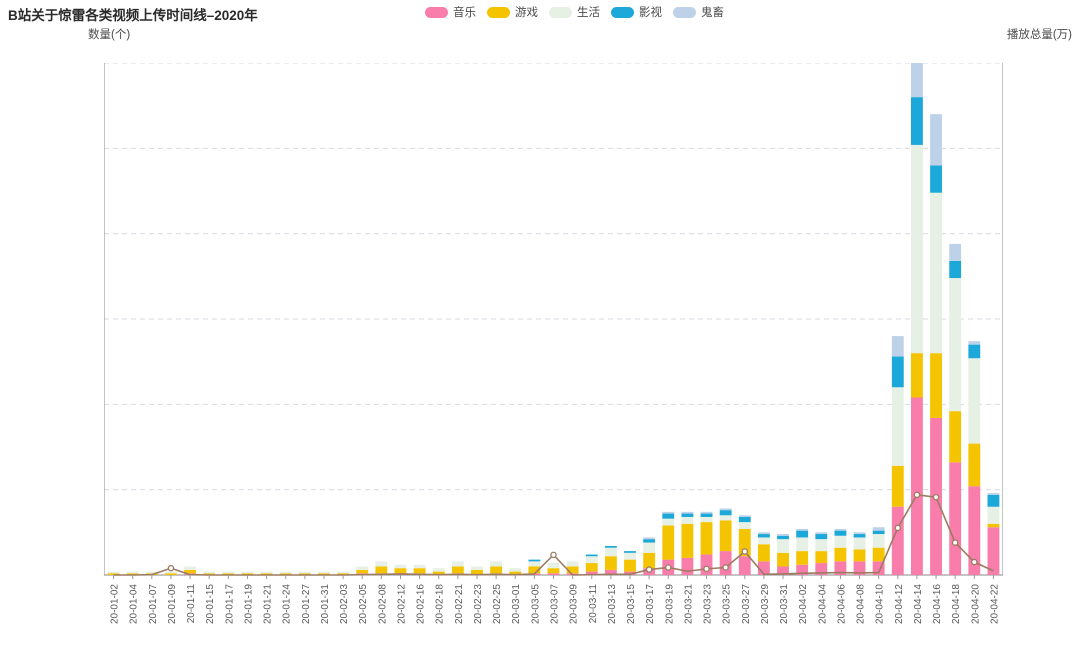 The width and height of the screenshot is (1080, 654). I want to click on legend-item-影视: 影视, so click(636, 12).